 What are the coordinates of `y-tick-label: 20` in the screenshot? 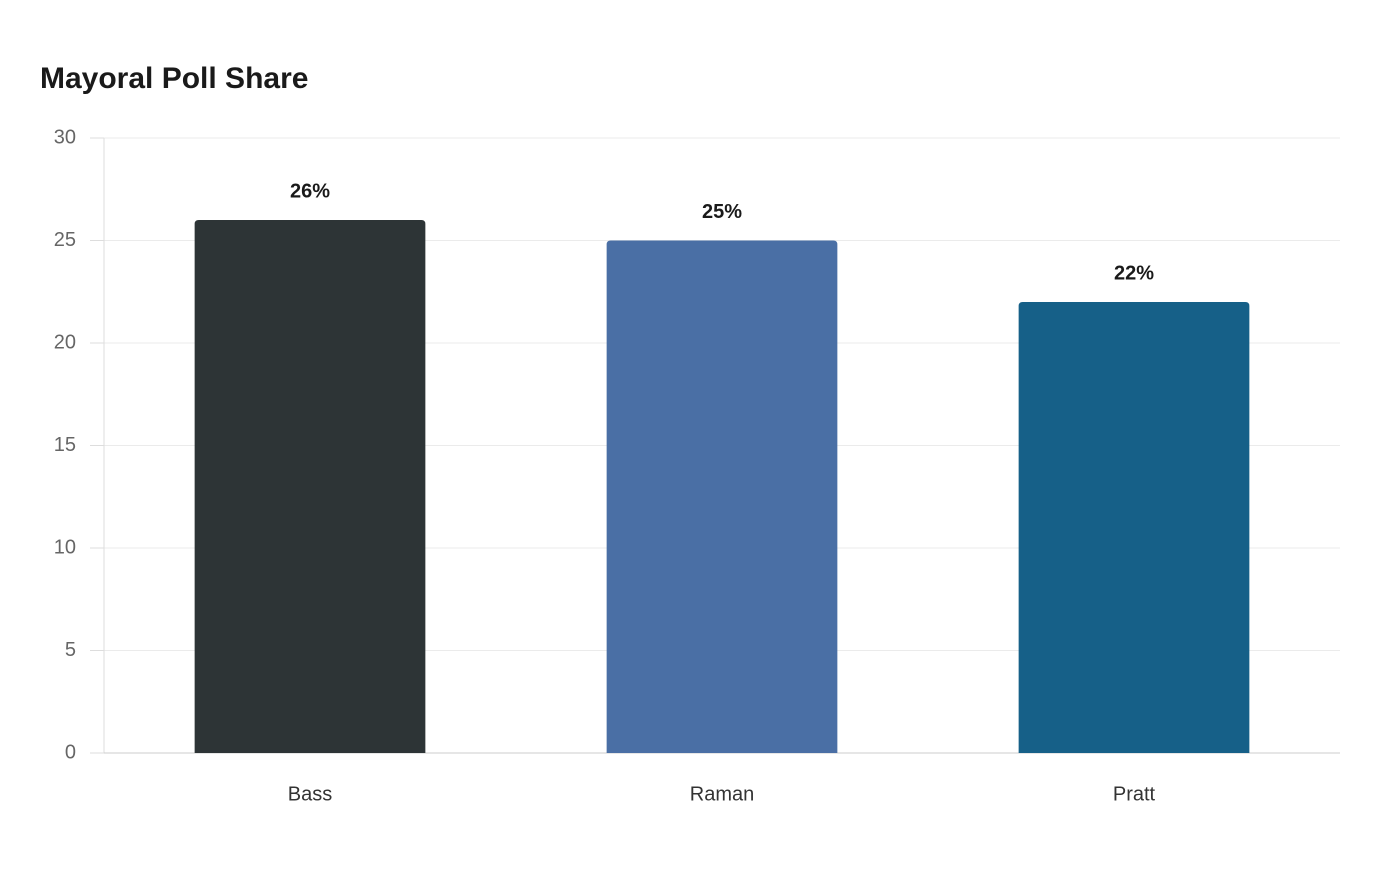 It's located at (65, 342).